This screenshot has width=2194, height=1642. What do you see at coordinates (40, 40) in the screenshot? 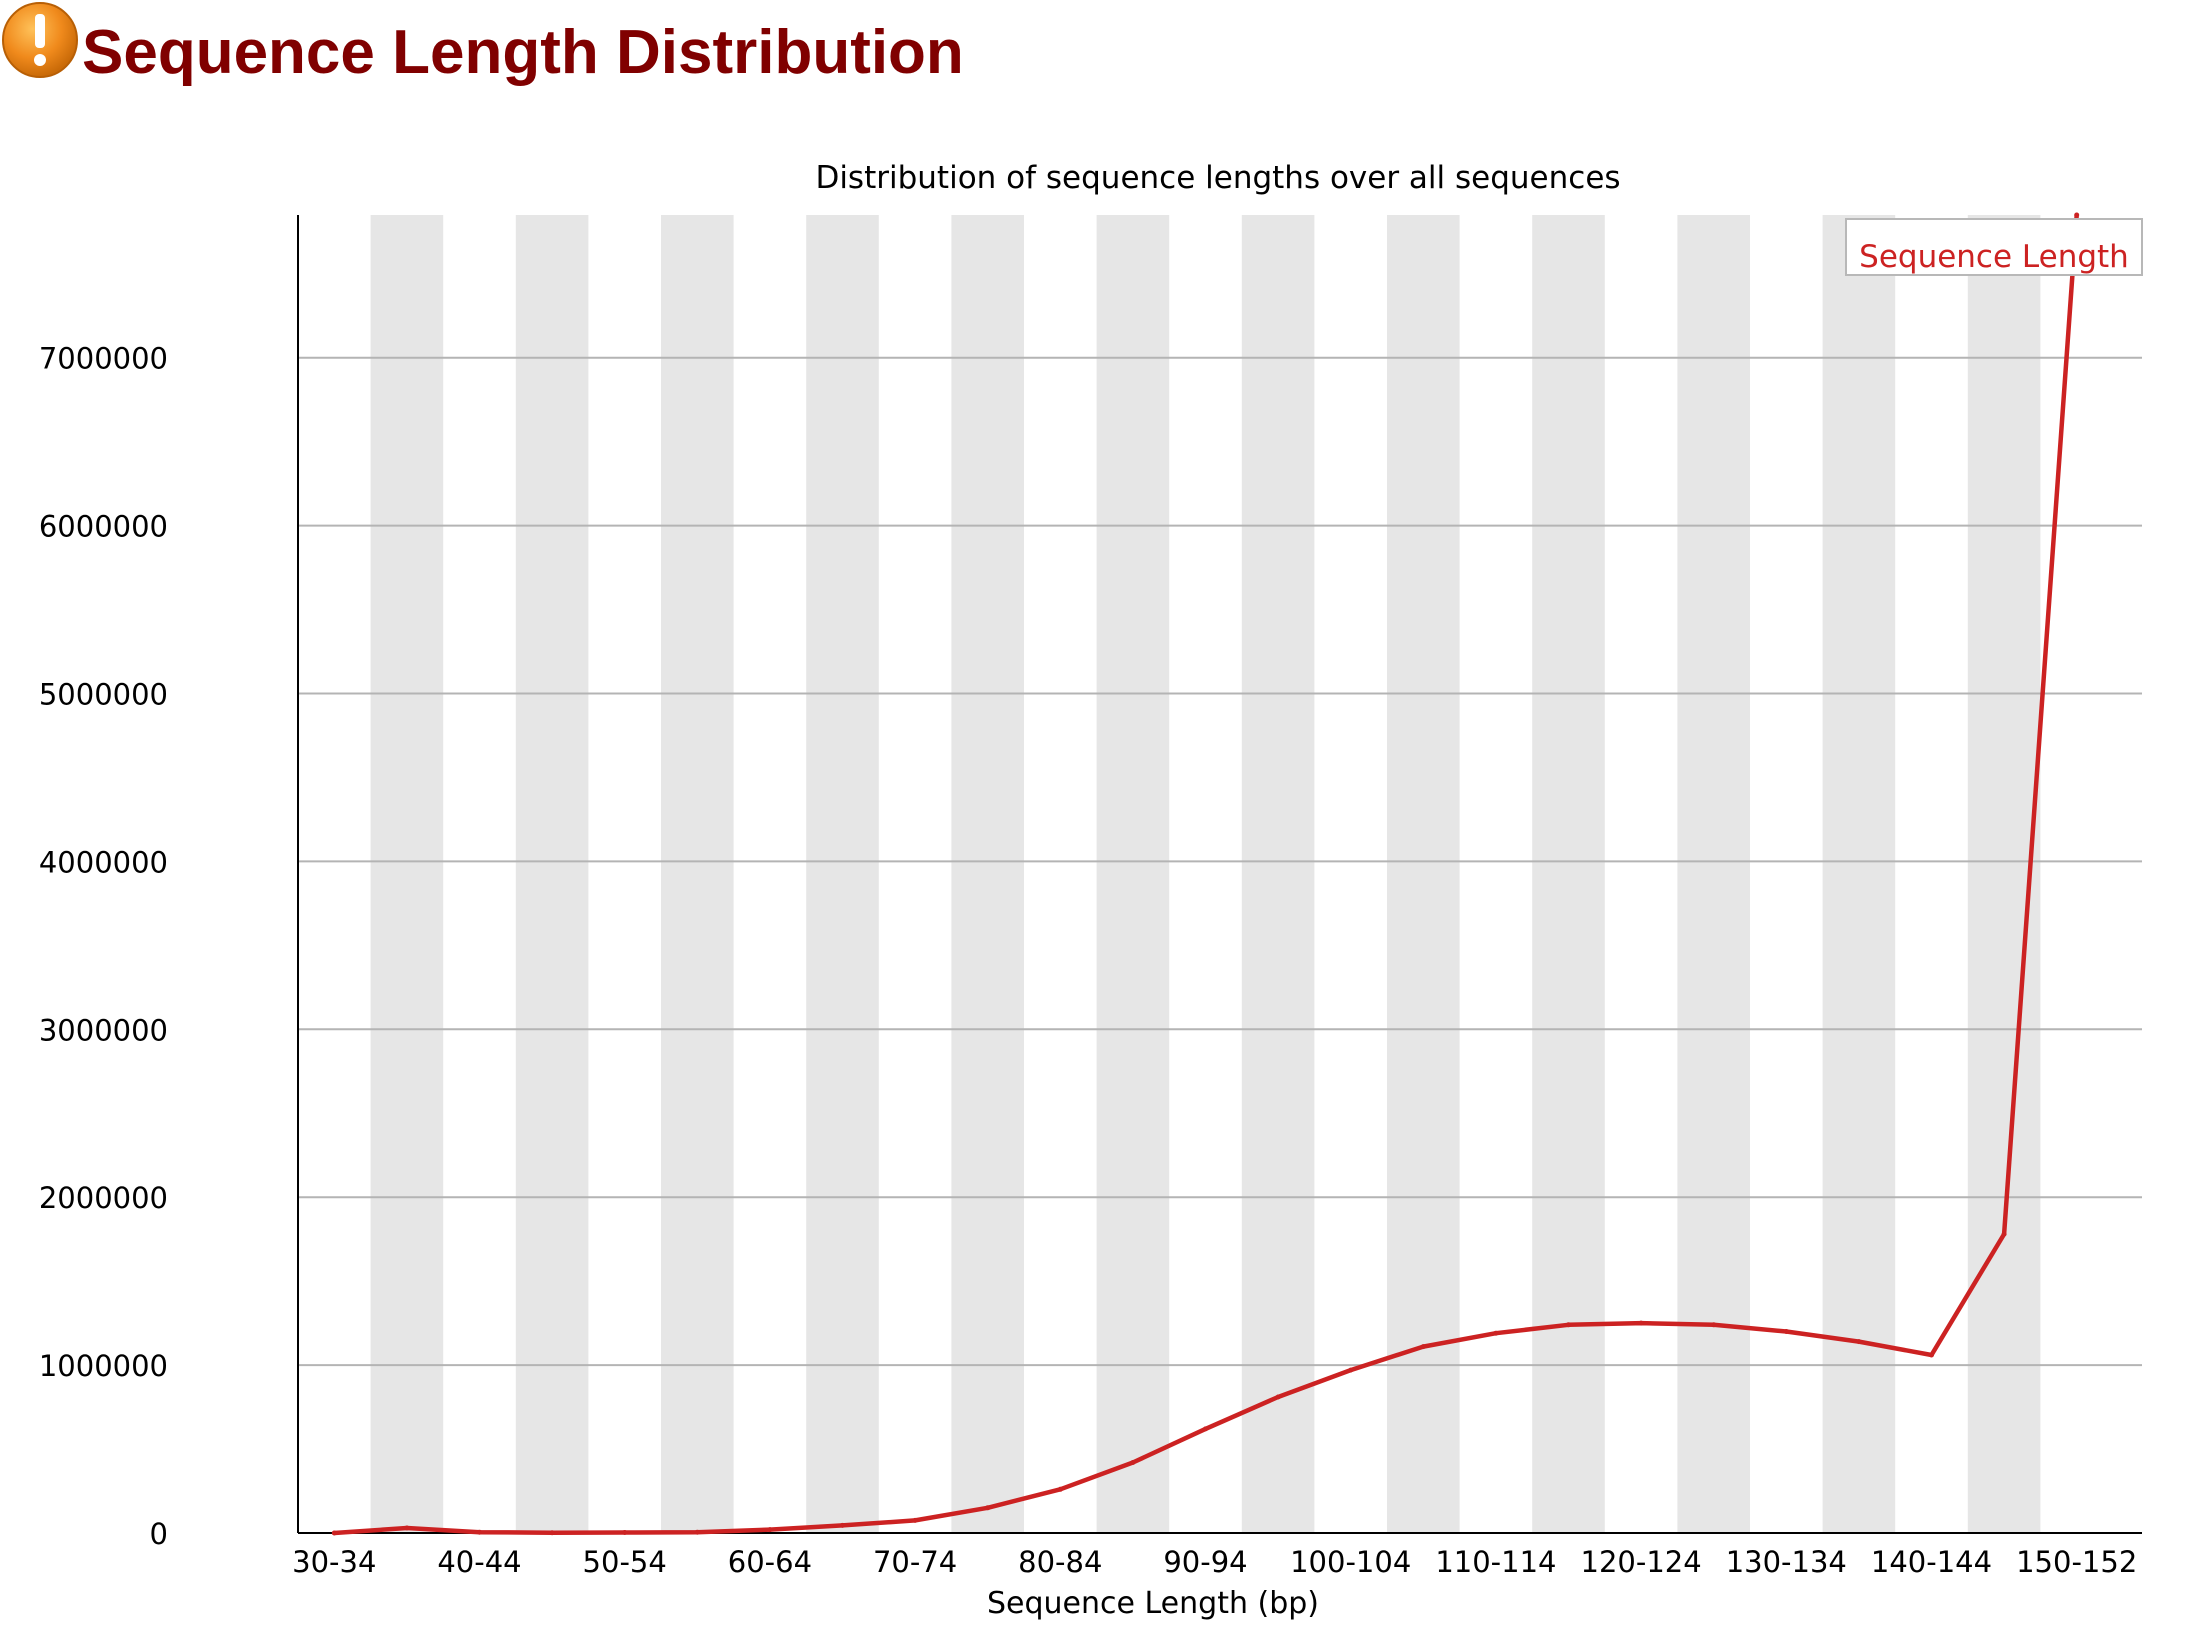
I see `warning-icon` at bounding box center [40, 40].